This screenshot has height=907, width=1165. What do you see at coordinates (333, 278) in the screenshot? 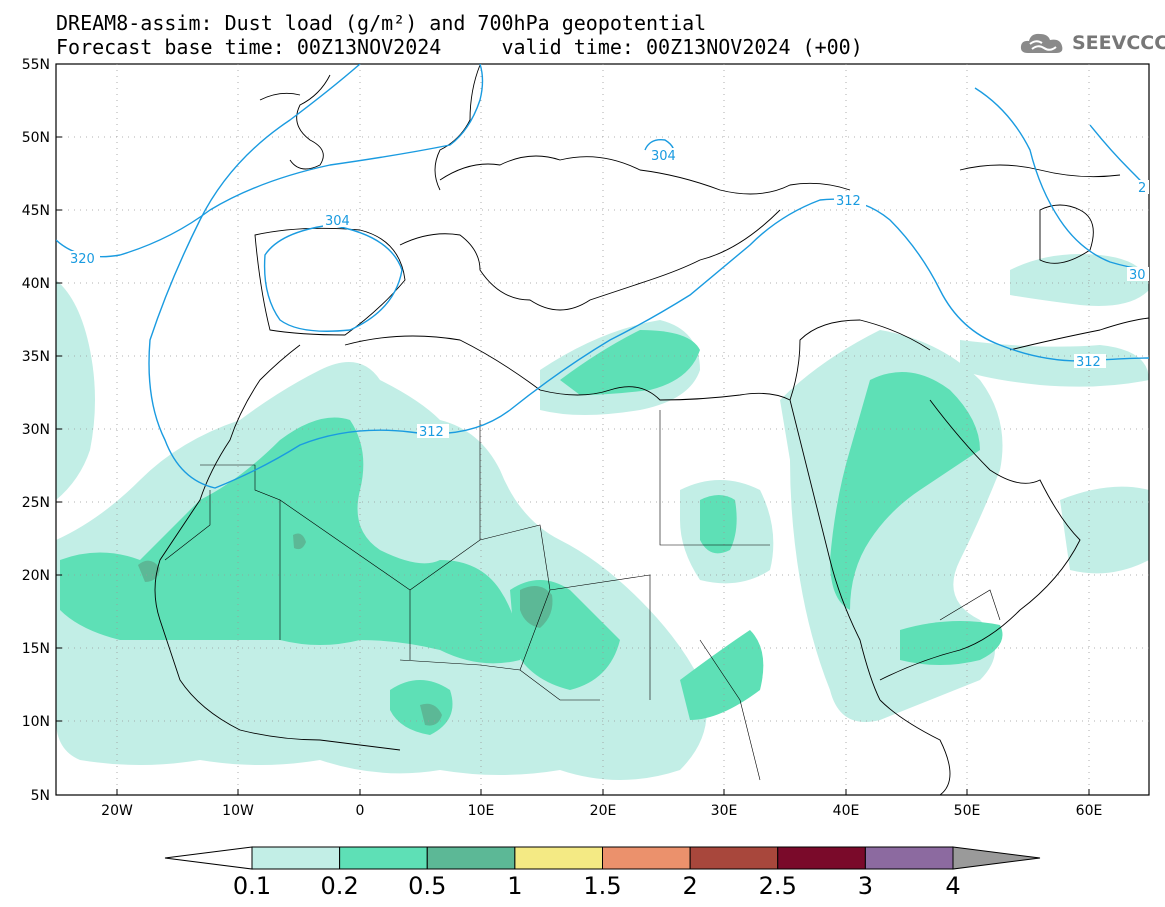
I see `contour-304-west` at bounding box center [333, 278].